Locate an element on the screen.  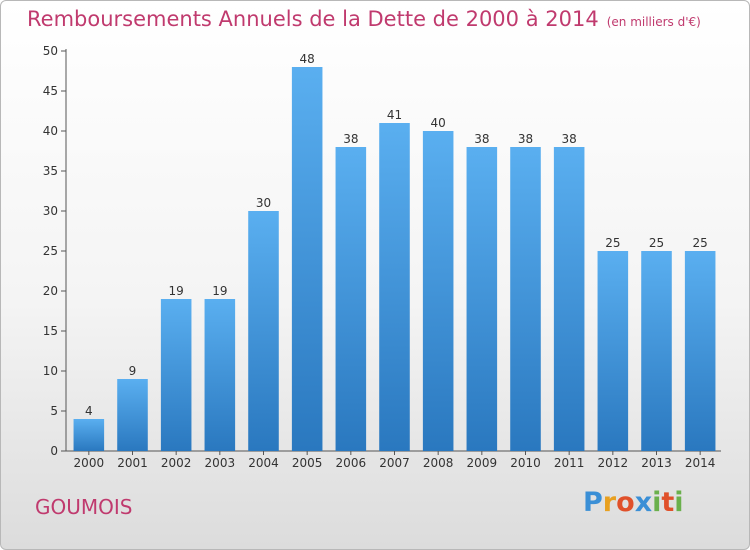
y-tick-label: 25 is located at coordinates (50, 251).